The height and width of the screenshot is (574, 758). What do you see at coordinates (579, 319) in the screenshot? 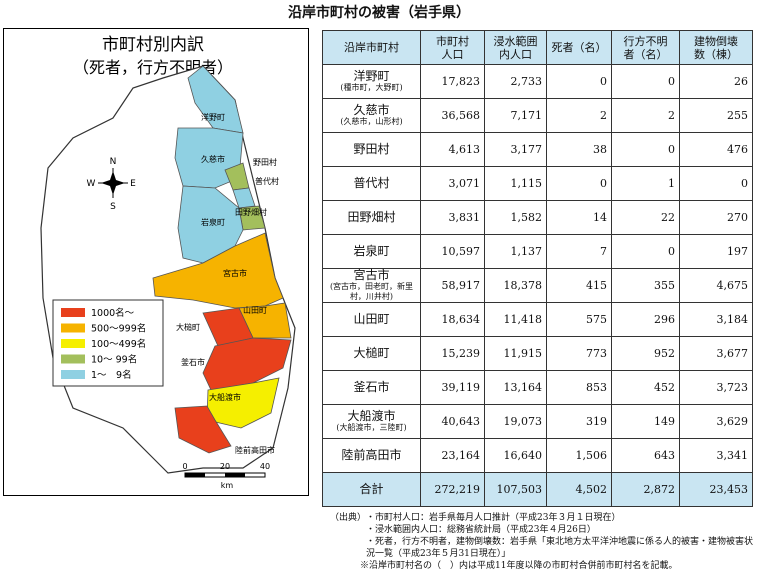
I see `value-cell: 575` at bounding box center [579, 319].